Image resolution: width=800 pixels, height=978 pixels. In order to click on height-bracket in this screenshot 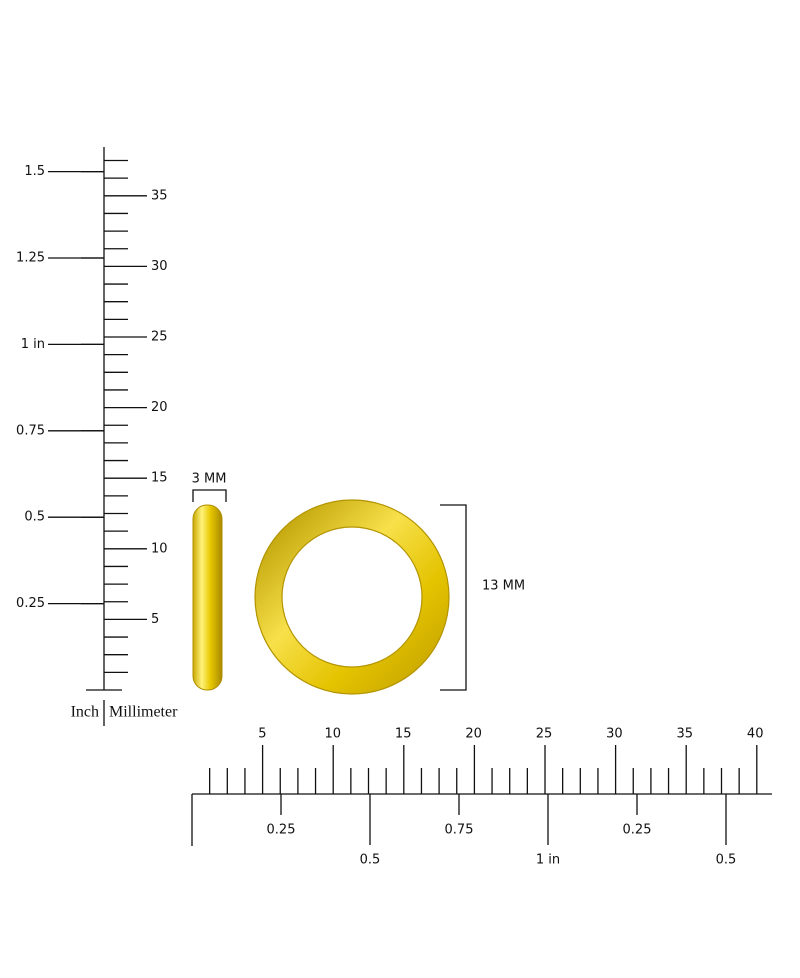, I will do `click(453, 597)`.